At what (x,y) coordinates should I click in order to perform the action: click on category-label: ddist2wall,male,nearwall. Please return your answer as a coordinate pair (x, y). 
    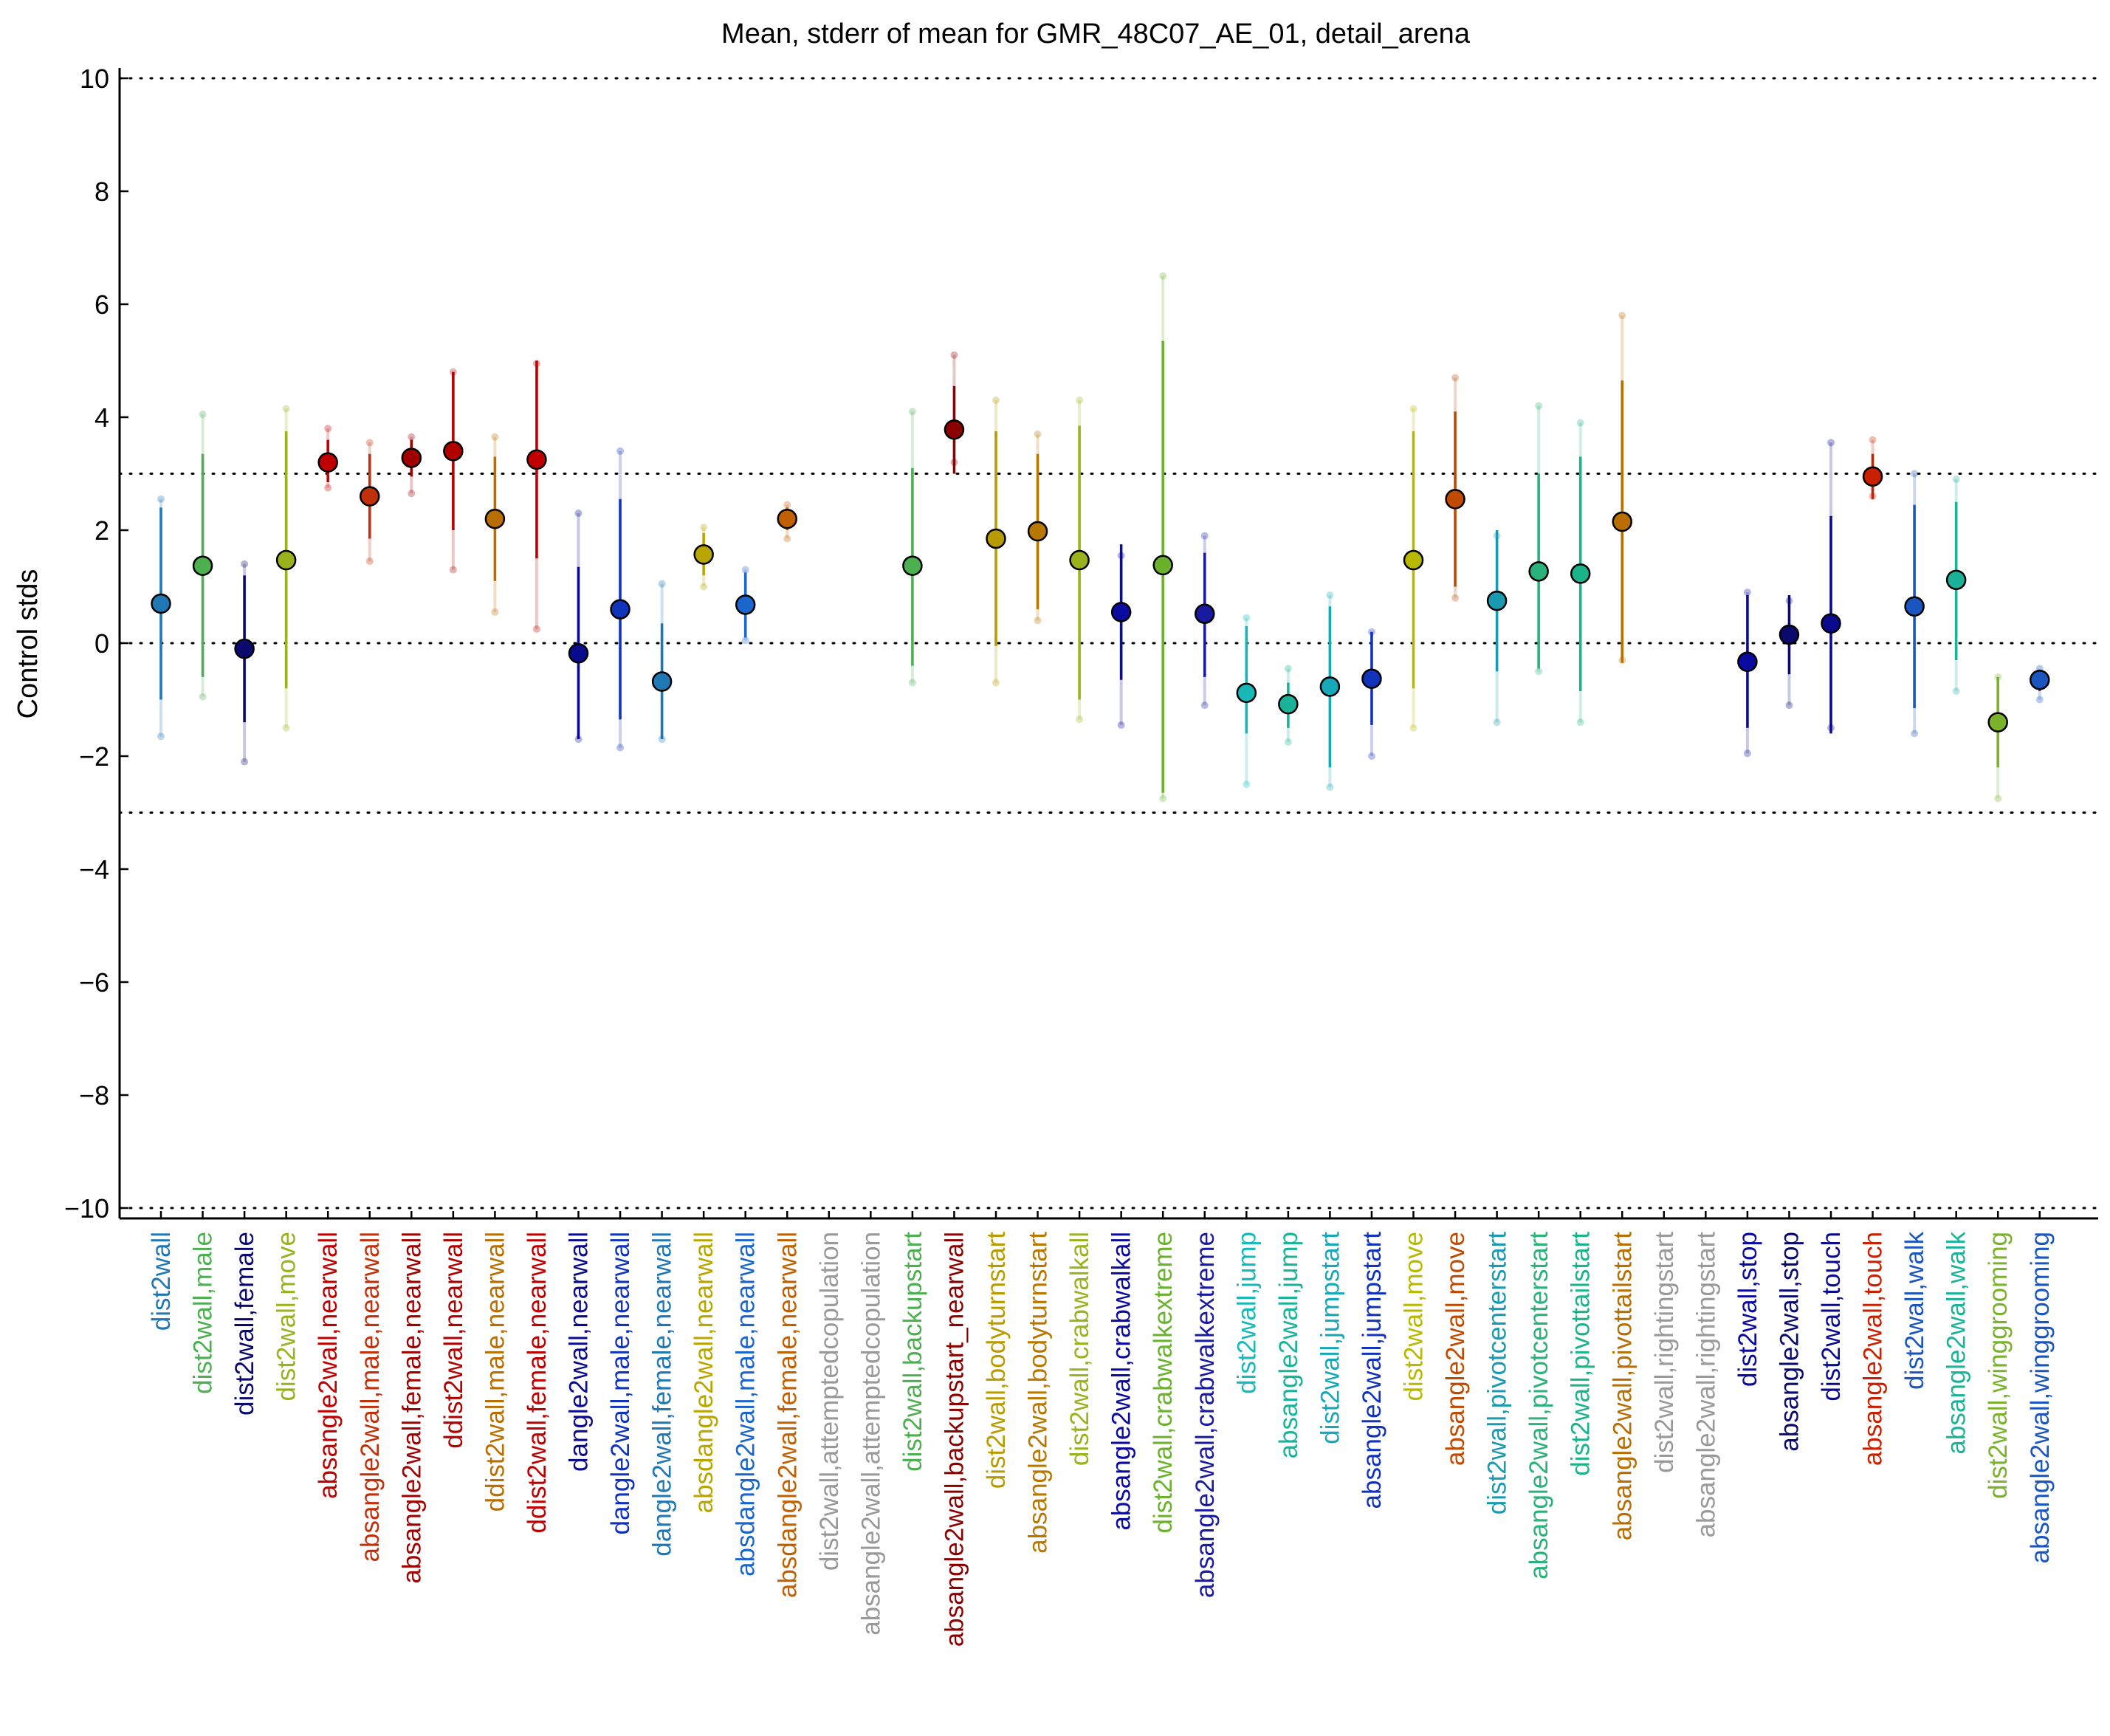
    Looking at the image, I should click on (495, 1372).